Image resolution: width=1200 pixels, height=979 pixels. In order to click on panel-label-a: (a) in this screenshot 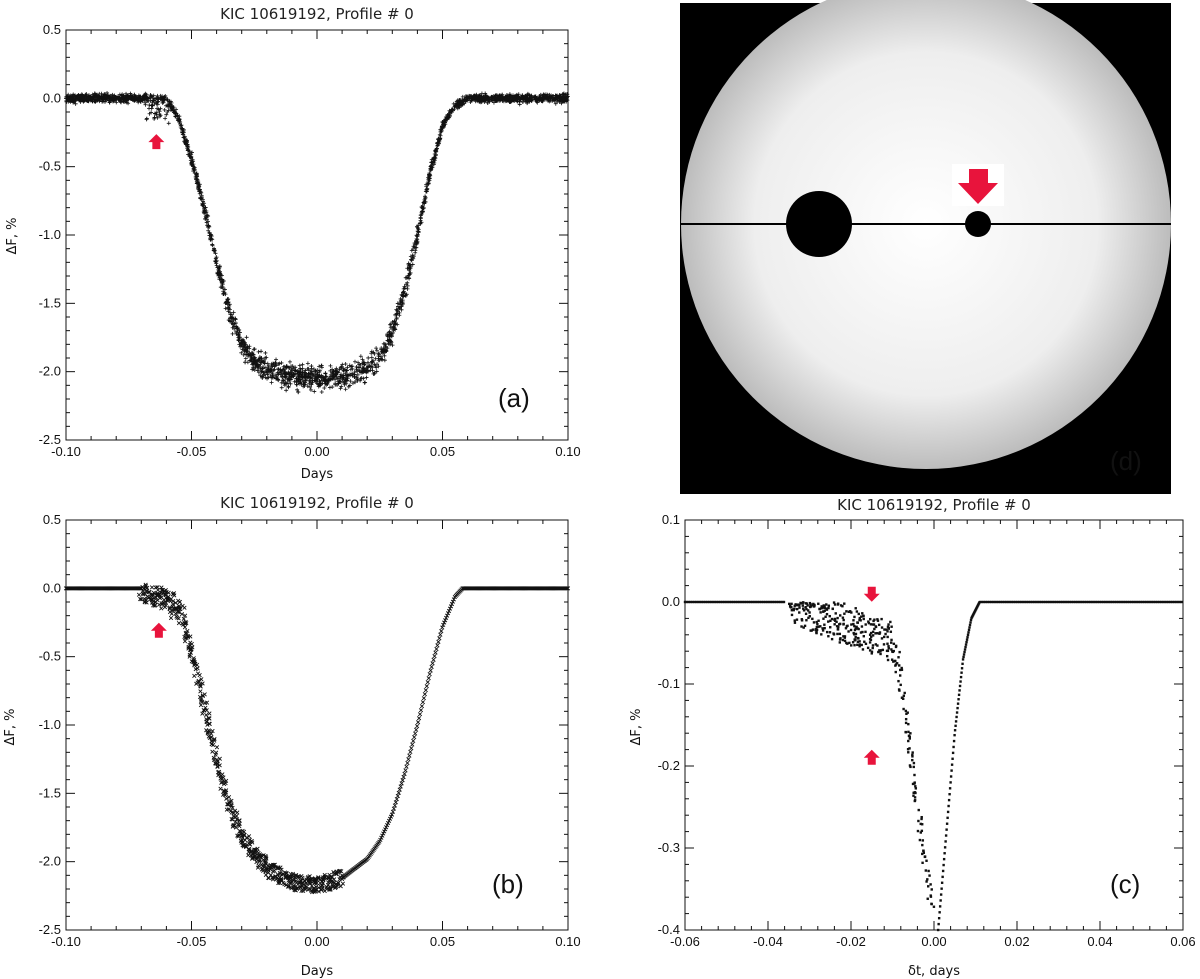, I will do `click(514, 398)`.